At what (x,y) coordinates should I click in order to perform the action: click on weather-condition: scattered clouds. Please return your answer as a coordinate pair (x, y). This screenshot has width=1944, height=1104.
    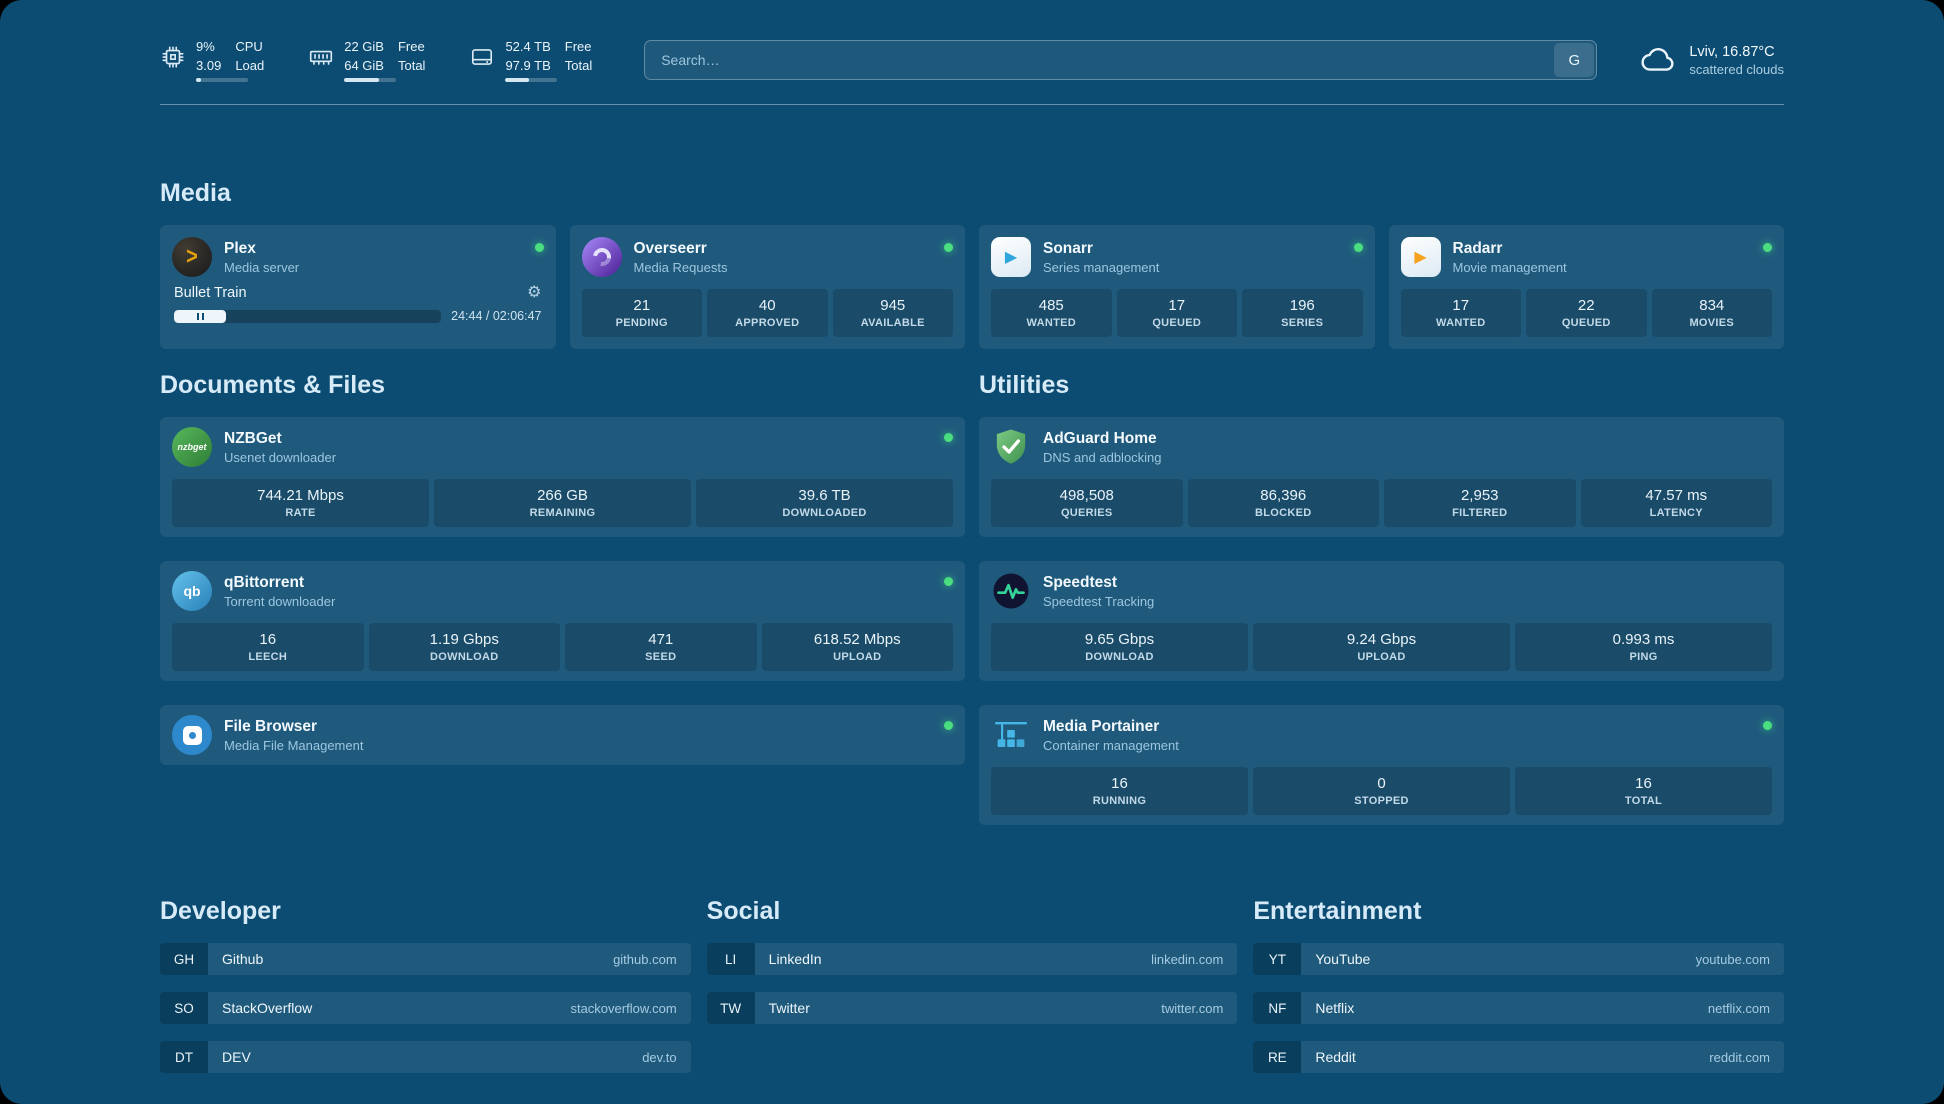
    Looking at the image, I should click on (1736, 69).